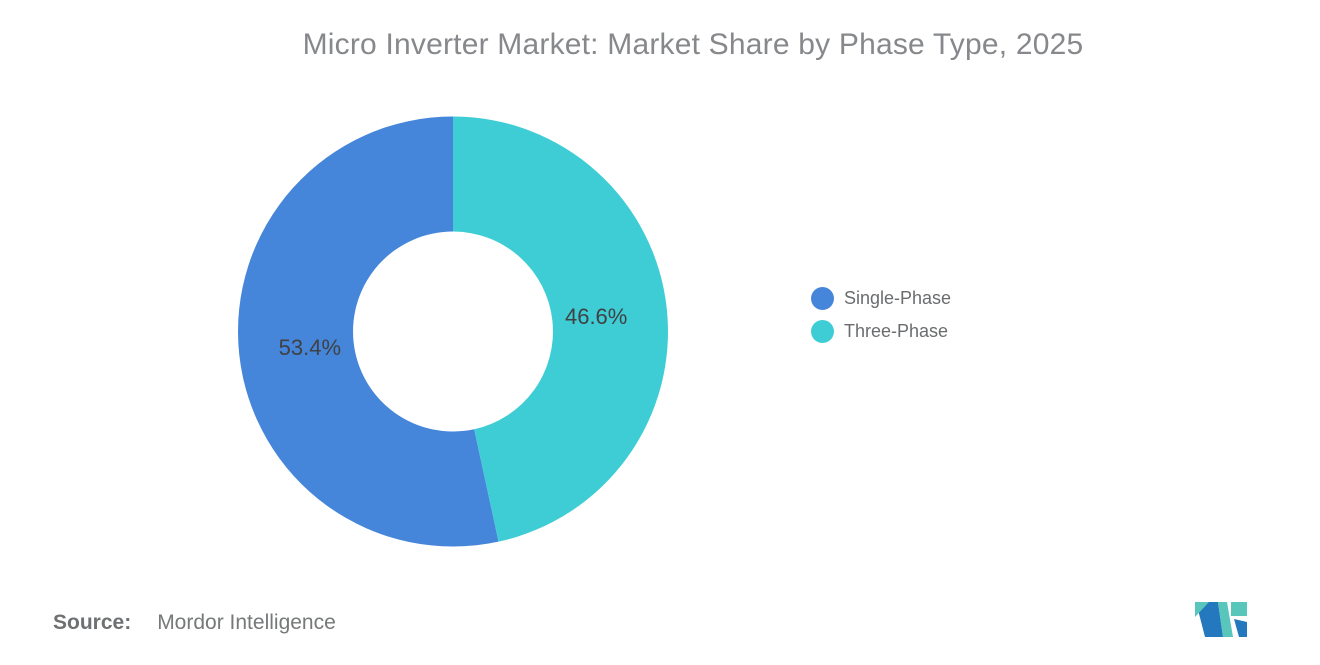 The width and height of the screenshot is (1320, 665). What do you see at coordinates (561, 329) in the screenshot?
I see `donut-segment-three-phase` at bounding box center [561, 329].